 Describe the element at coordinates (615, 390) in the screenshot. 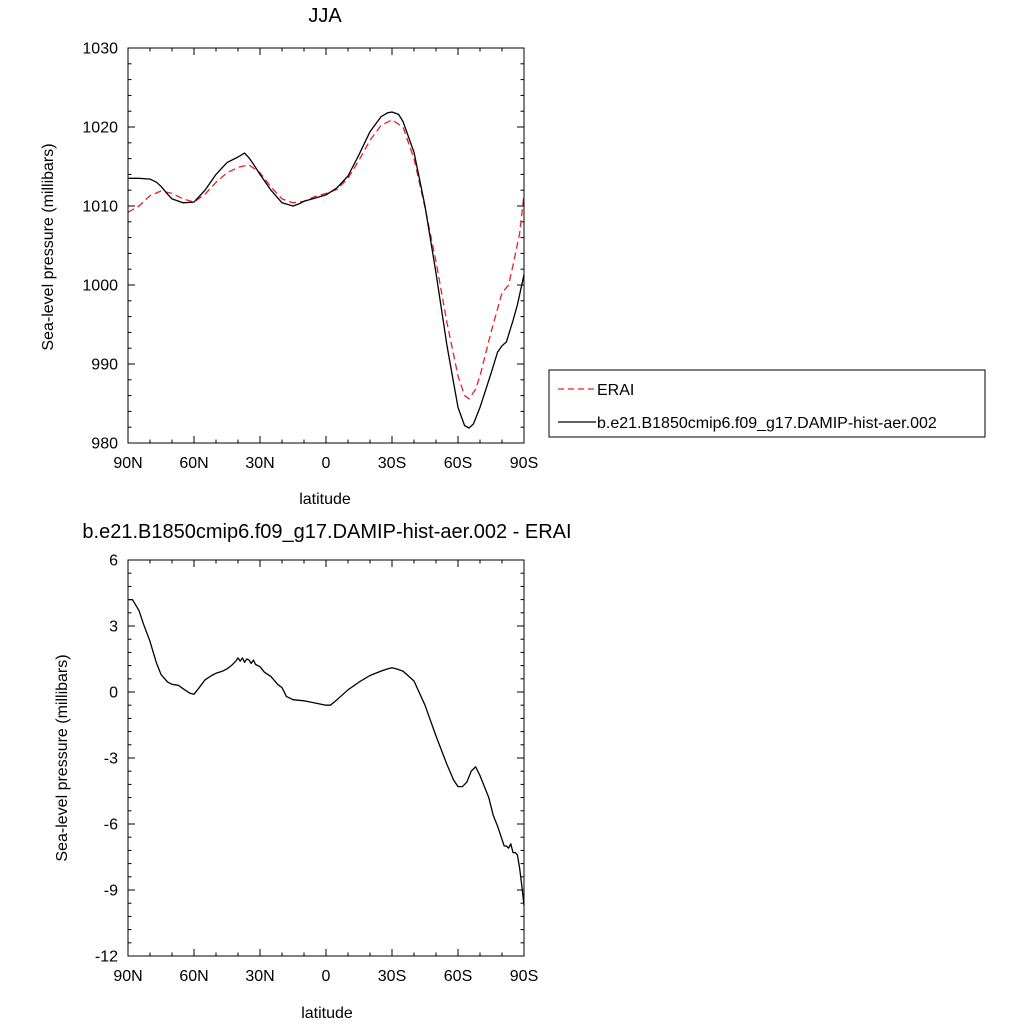

I see `legend-label-erai: ERAI` at that location.